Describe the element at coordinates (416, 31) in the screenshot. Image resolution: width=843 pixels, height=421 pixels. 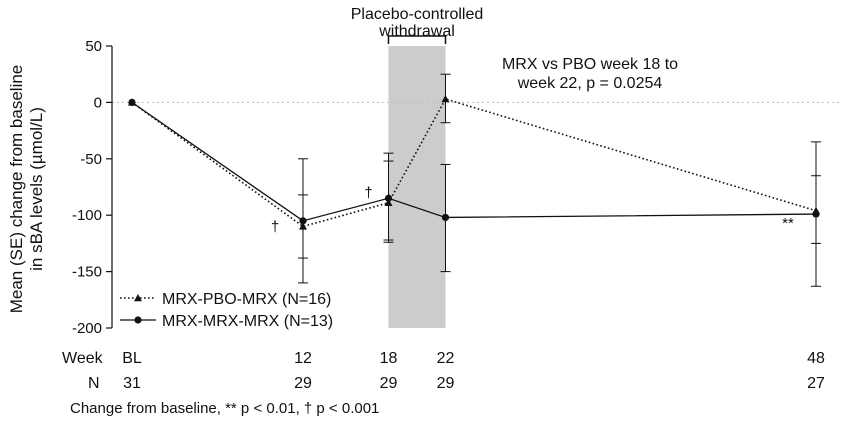
I see `placebo-label-line2: withdrawal` at that location.